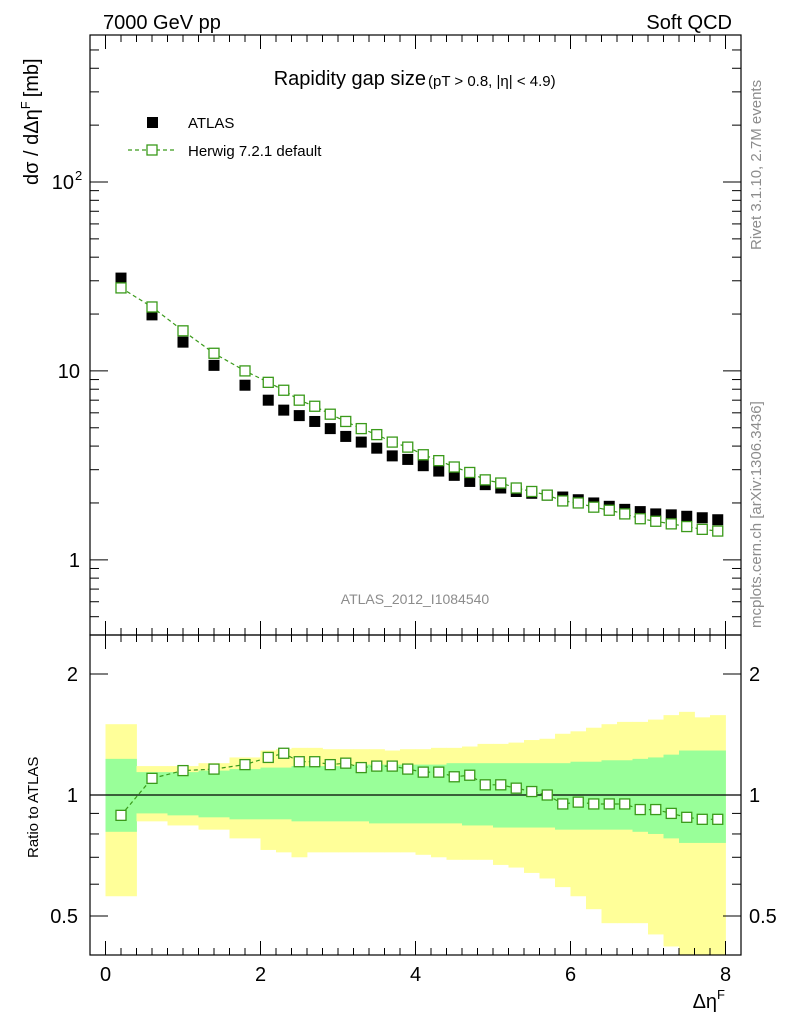  I want to click on energy-label: 7000 GeV pp, so click(162, 23).